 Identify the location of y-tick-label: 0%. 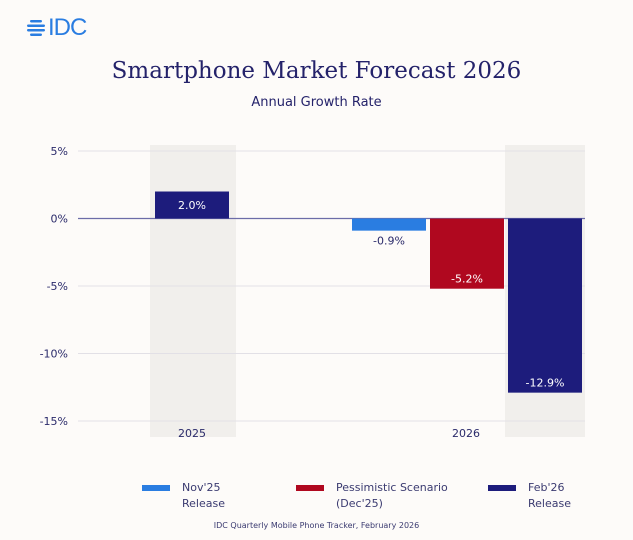
(59, 219).